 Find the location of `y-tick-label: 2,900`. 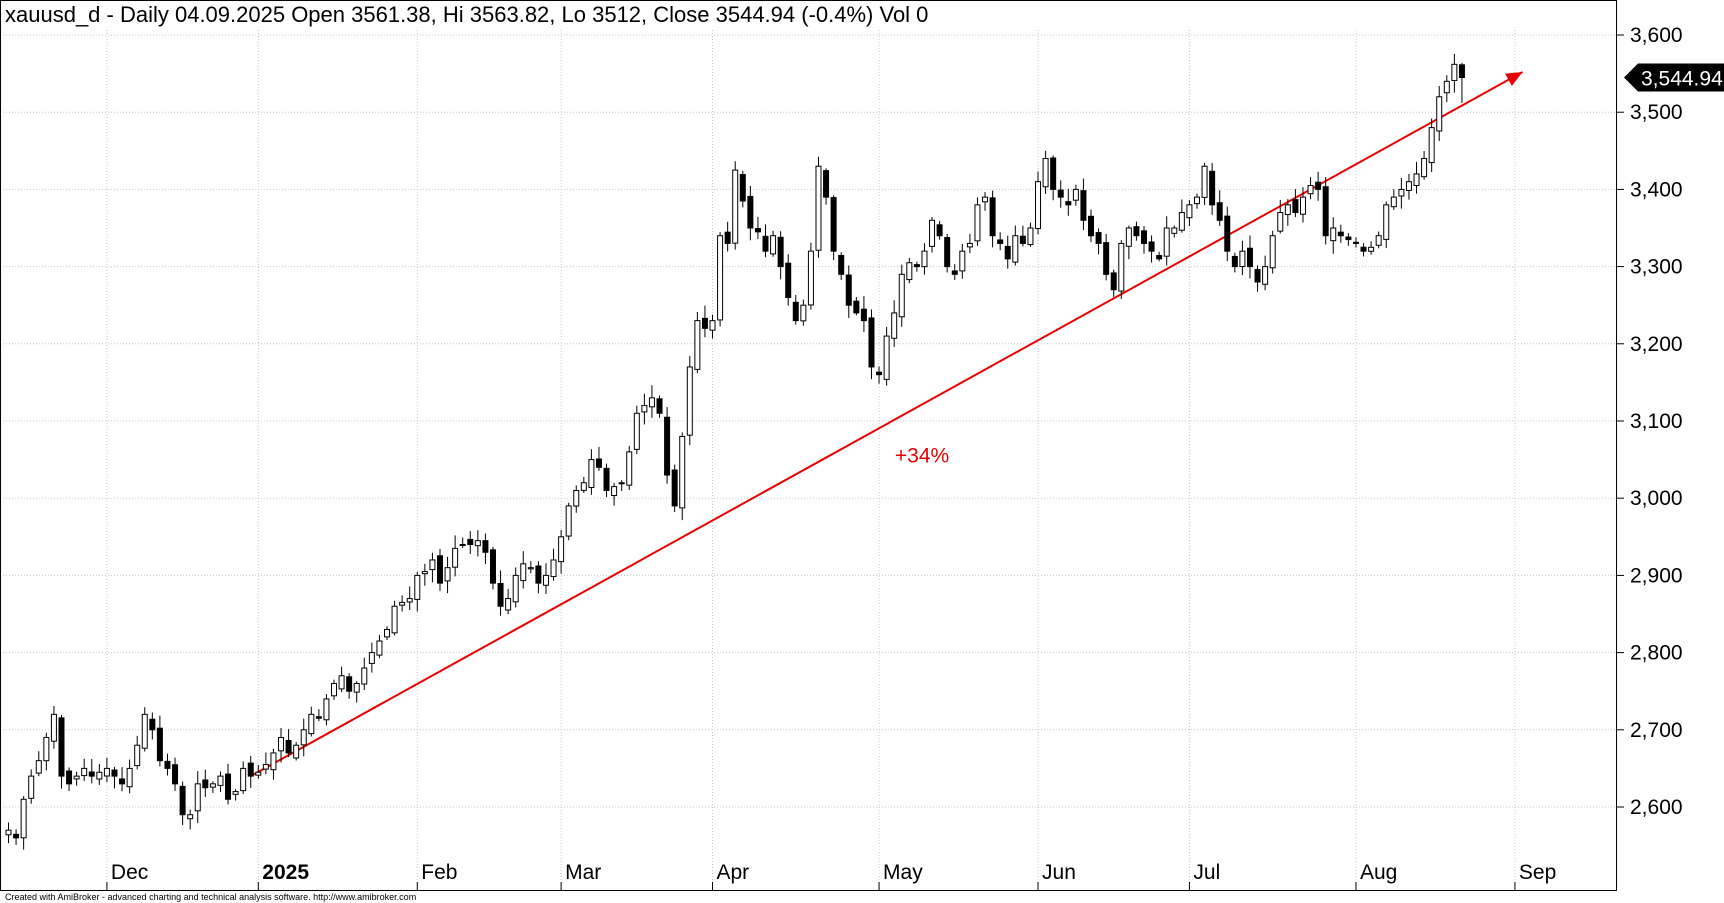

y-tick-label: 2,900 is located at coordinates (1656, 575).